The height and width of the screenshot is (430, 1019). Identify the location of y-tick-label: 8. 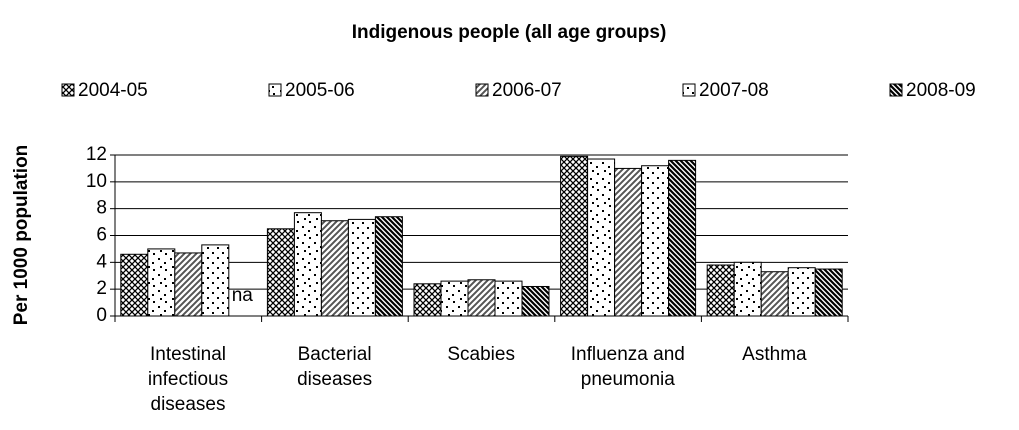
(101, 208).